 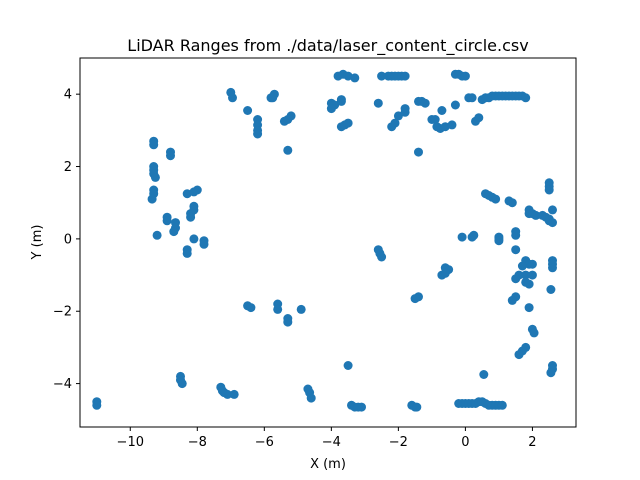 I want to click on x-tick-label: 2, so click(x=532, y=442).